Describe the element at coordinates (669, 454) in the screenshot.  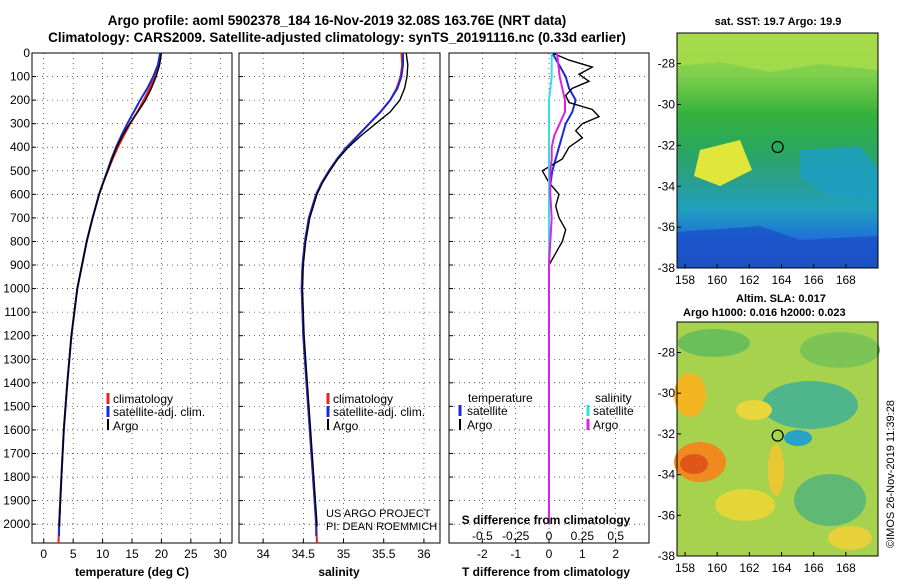
I see `sla-y-ticks: -28 -30 -32 -34 -36 -38` at that location.